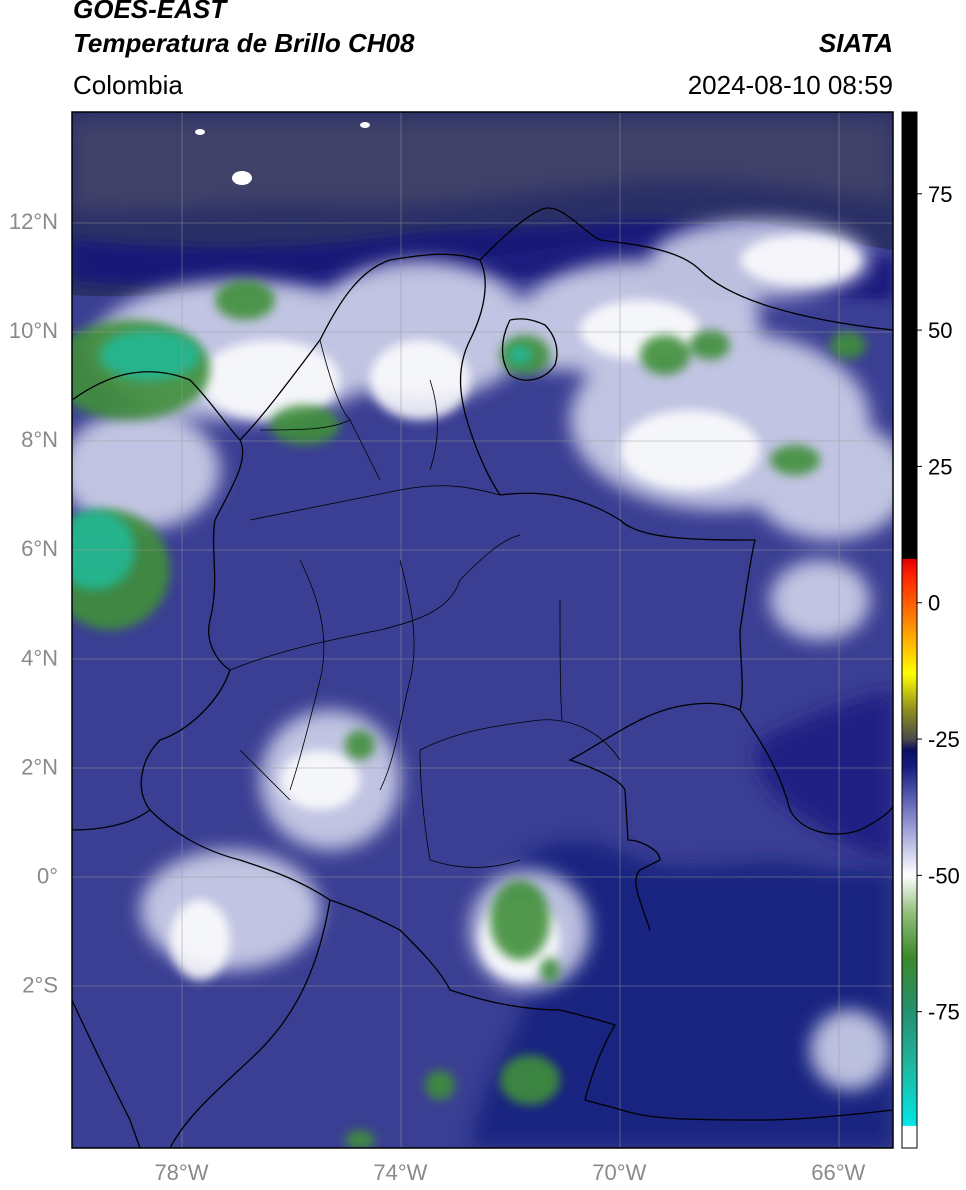 This screenshot has width=966, height=1190. What do you see at coordinates (39, 548) in the screenshot?
I see `lat-tick-label: 6°N` at bounding box center [39, 548].